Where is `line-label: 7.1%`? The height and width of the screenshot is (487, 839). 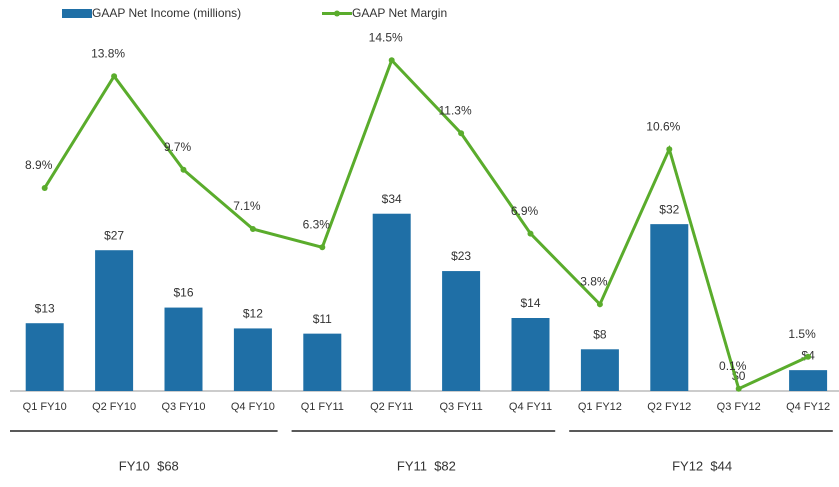
line-label: 7.1% is located at coordinates (247, 206).